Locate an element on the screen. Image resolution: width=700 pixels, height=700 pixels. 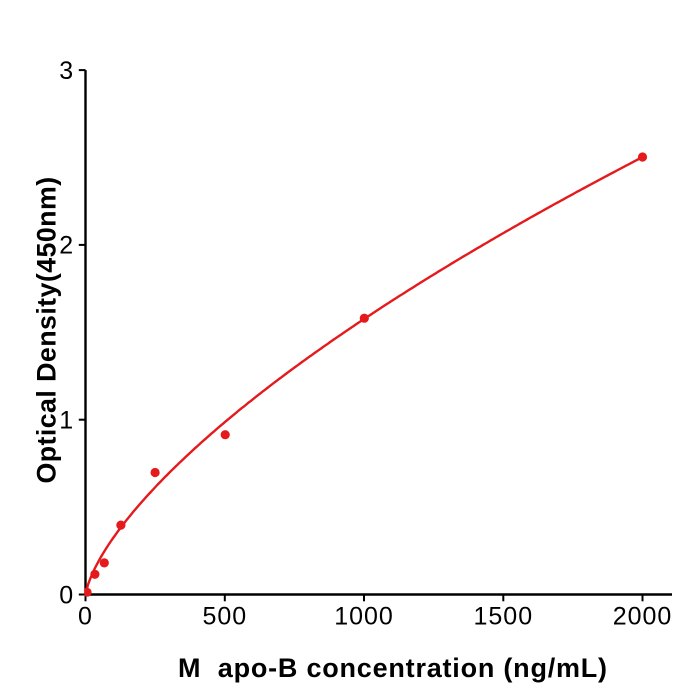
svg-text: 2000 is located at coordinates (643, 616).